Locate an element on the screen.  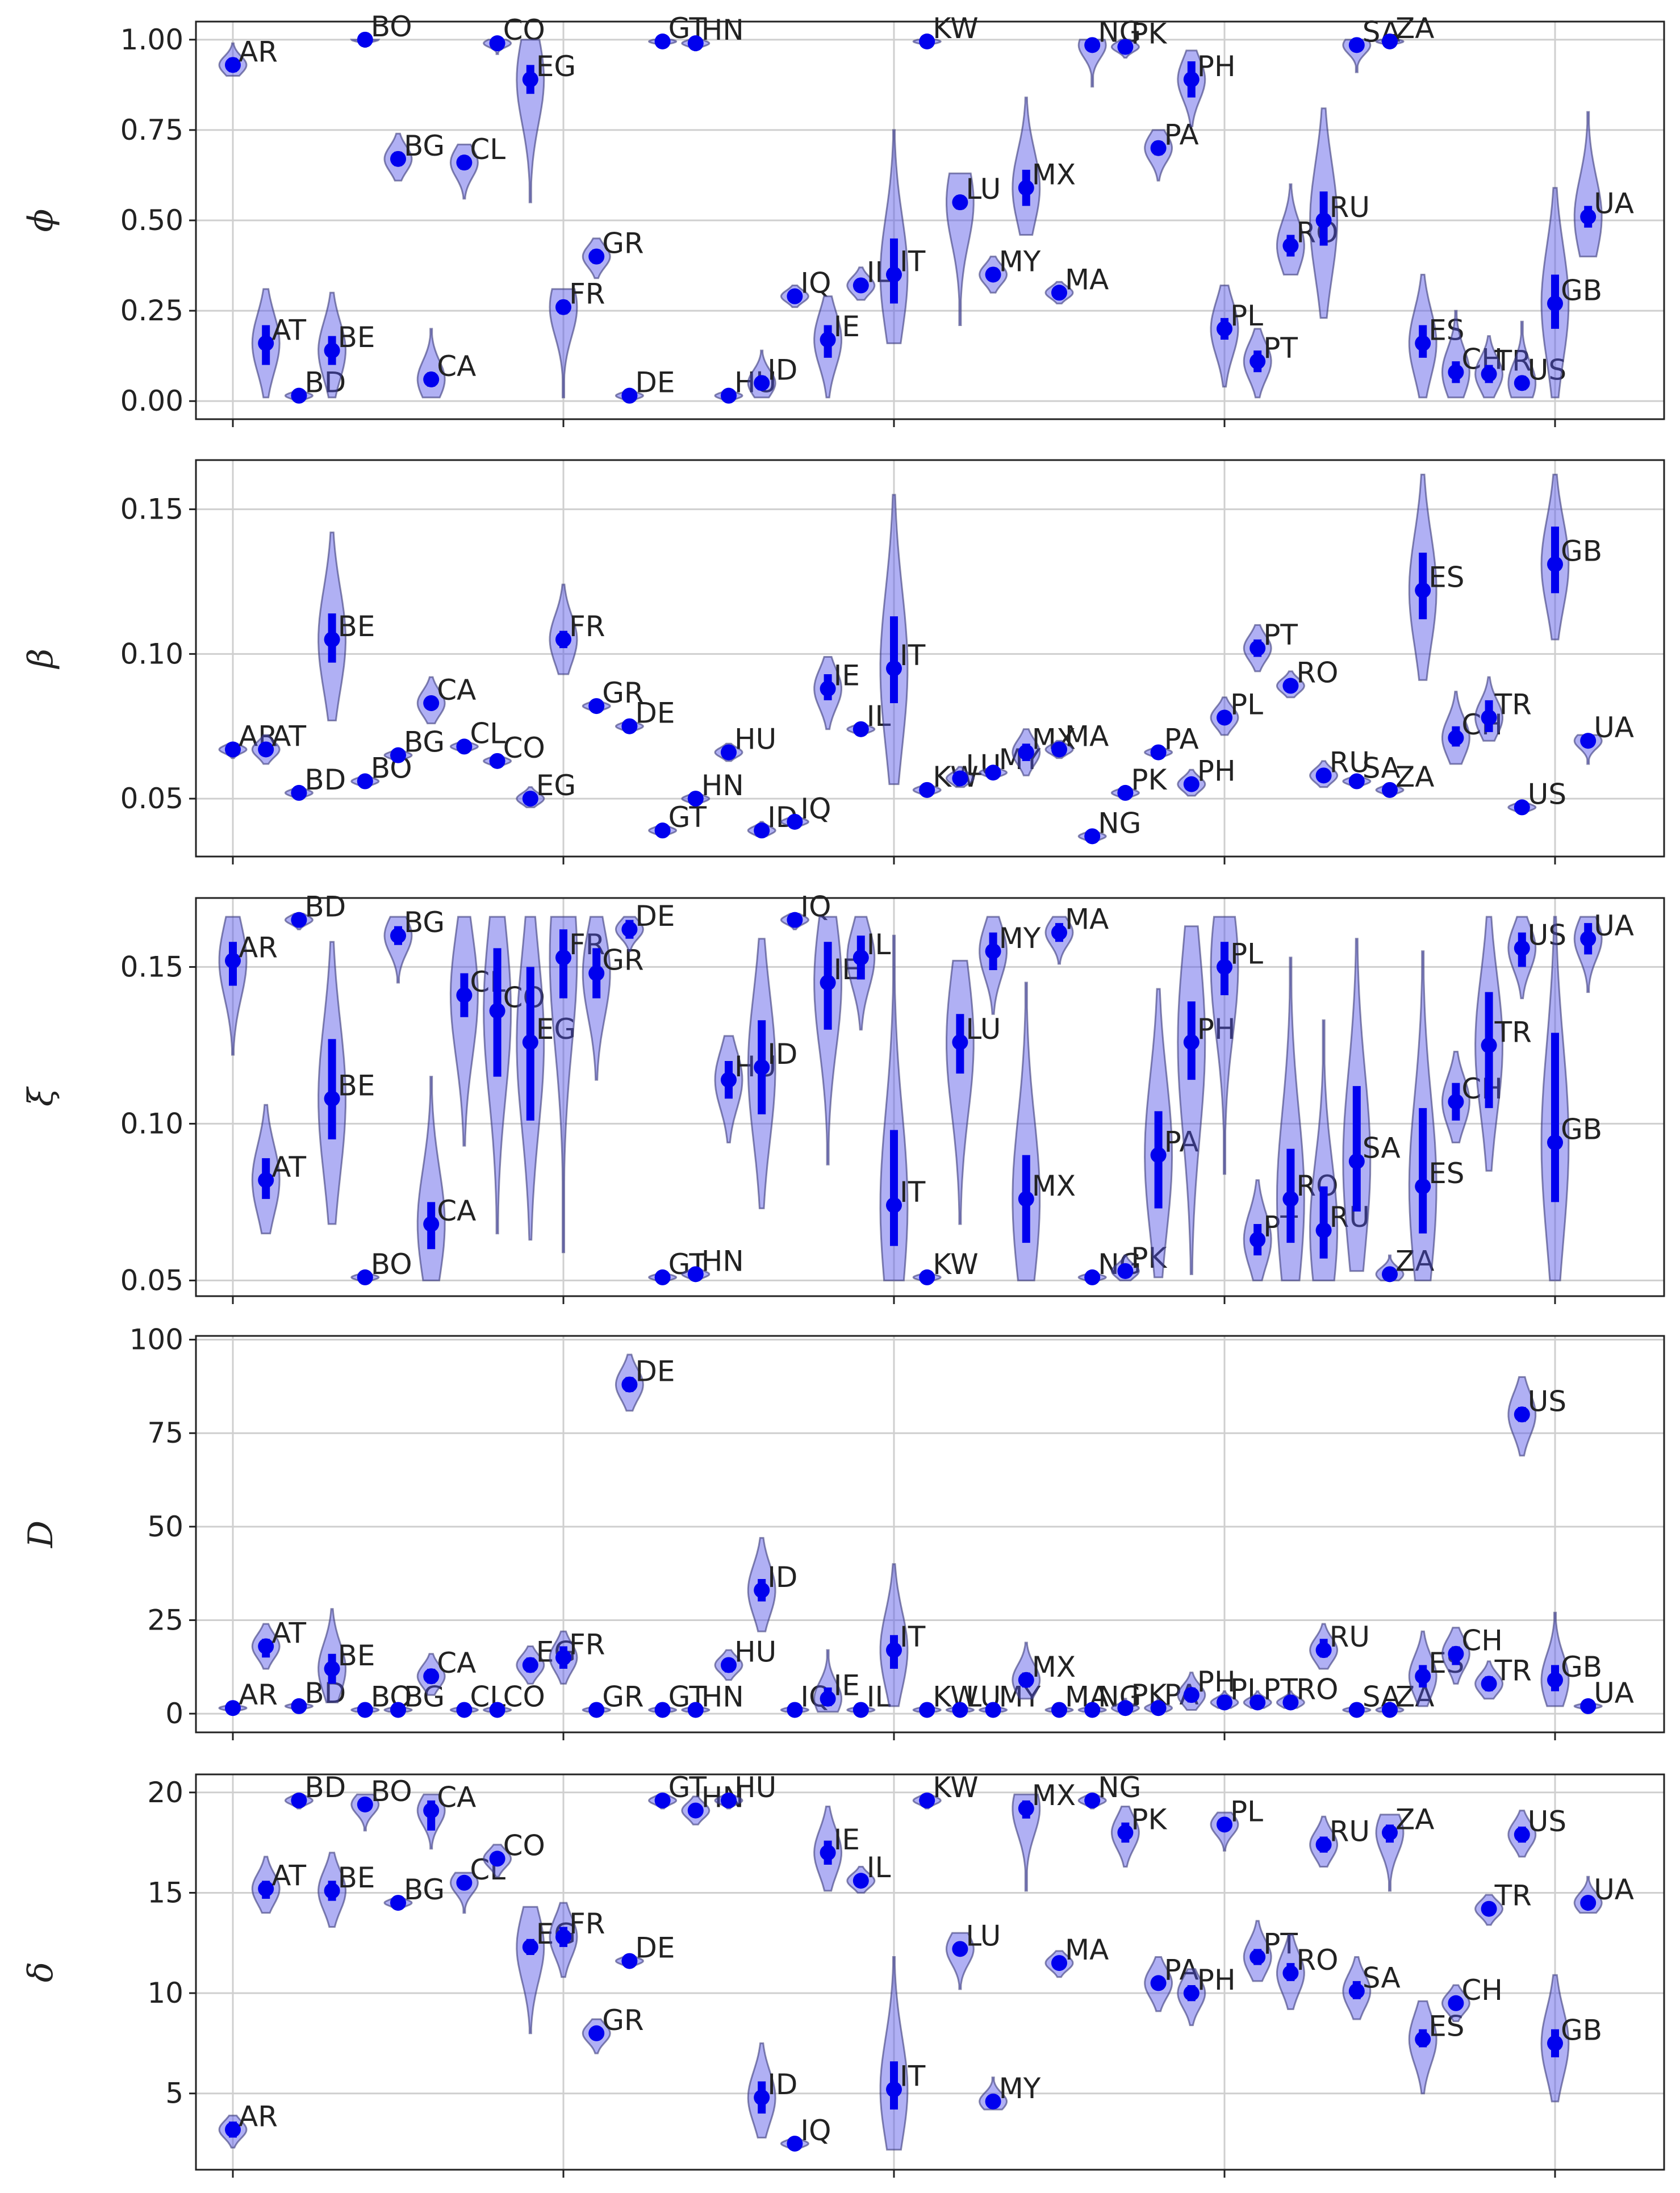
point-MY is located at coordinates (993, 773).